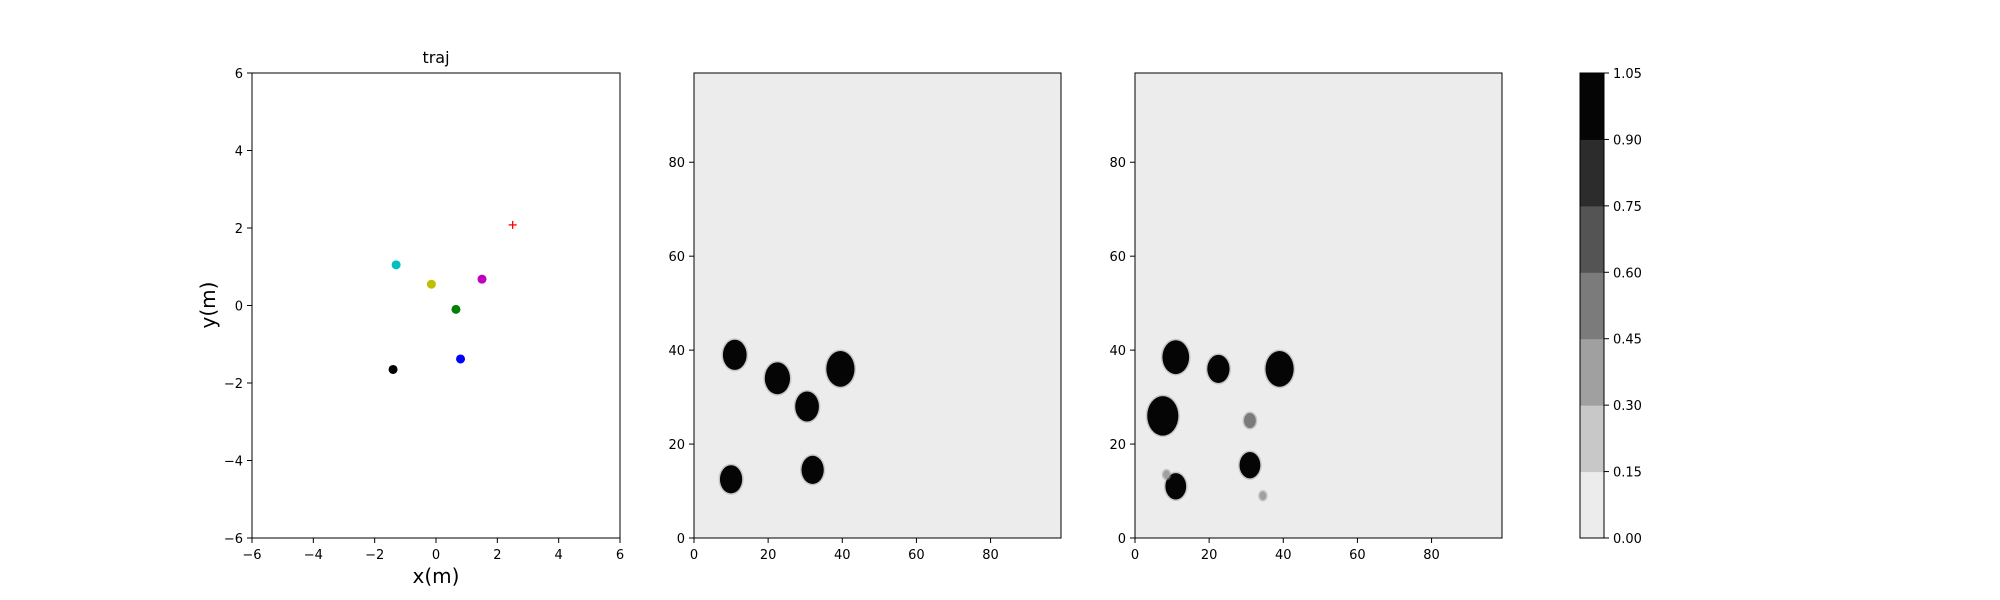 The image size is (2000, 600). I want to click on map1-y-ticks: 0 20 40 60 80, so click(681, 351).